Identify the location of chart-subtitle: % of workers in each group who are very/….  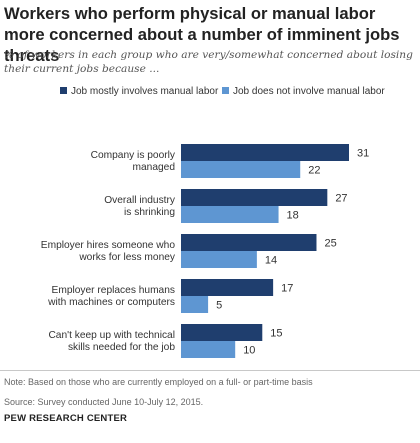
(208, 62).